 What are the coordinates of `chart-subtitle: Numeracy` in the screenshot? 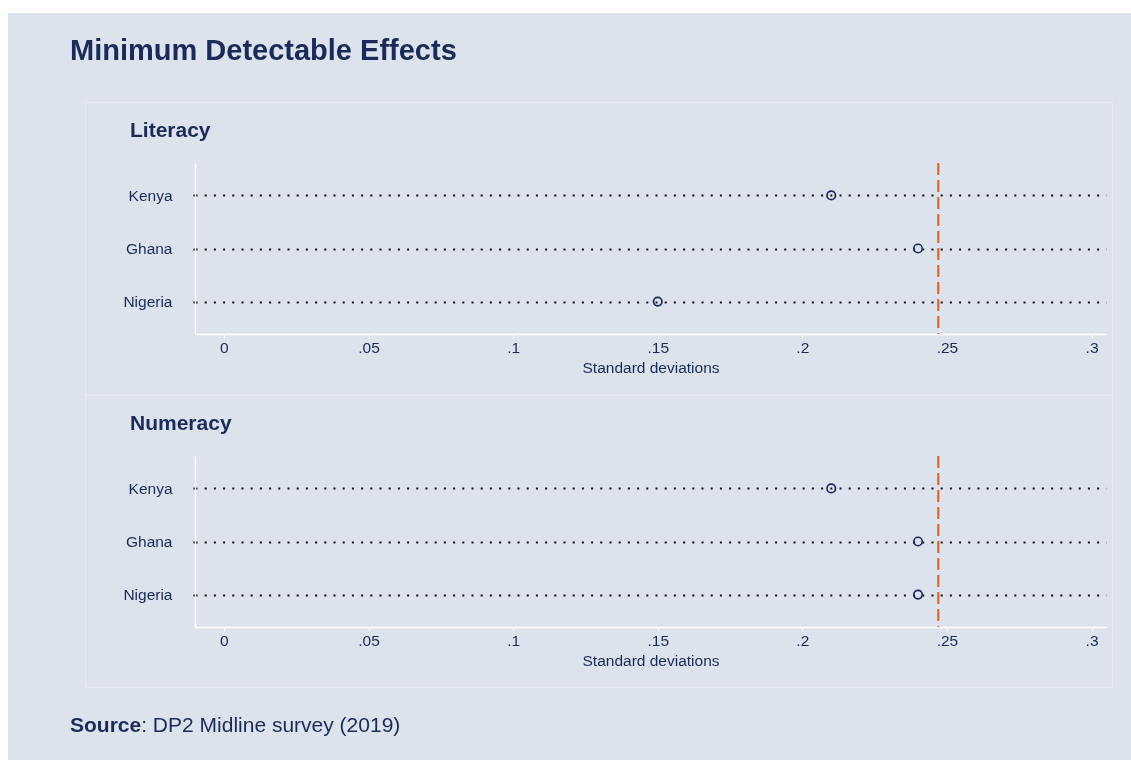 It's located at (181, 422).